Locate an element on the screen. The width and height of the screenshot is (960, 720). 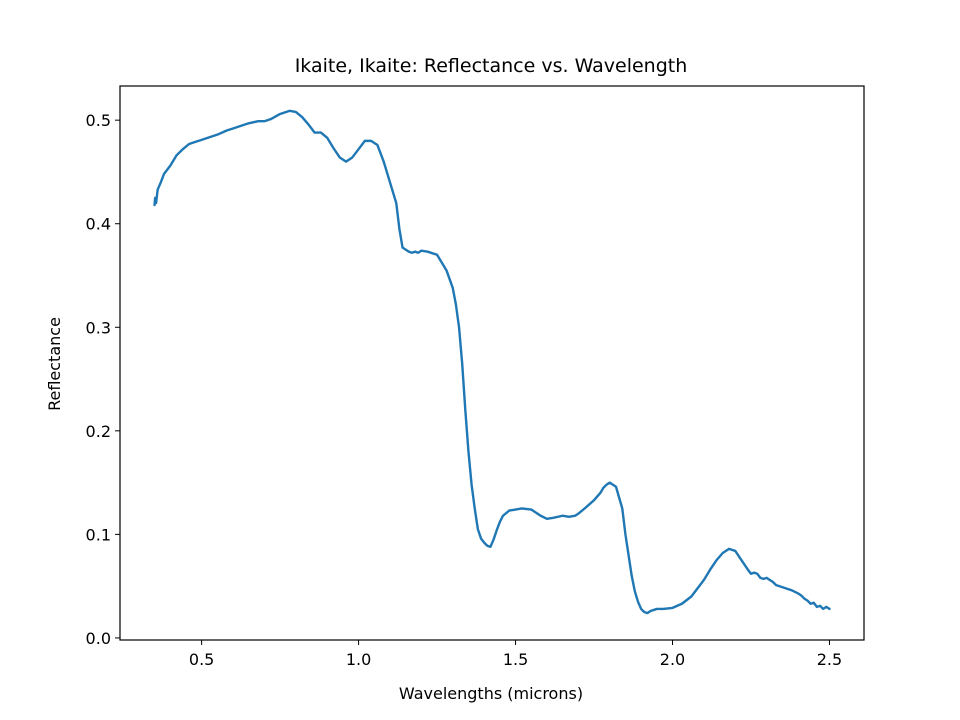
y-axis-label: Reflectance is located at coordinates (54, 364).